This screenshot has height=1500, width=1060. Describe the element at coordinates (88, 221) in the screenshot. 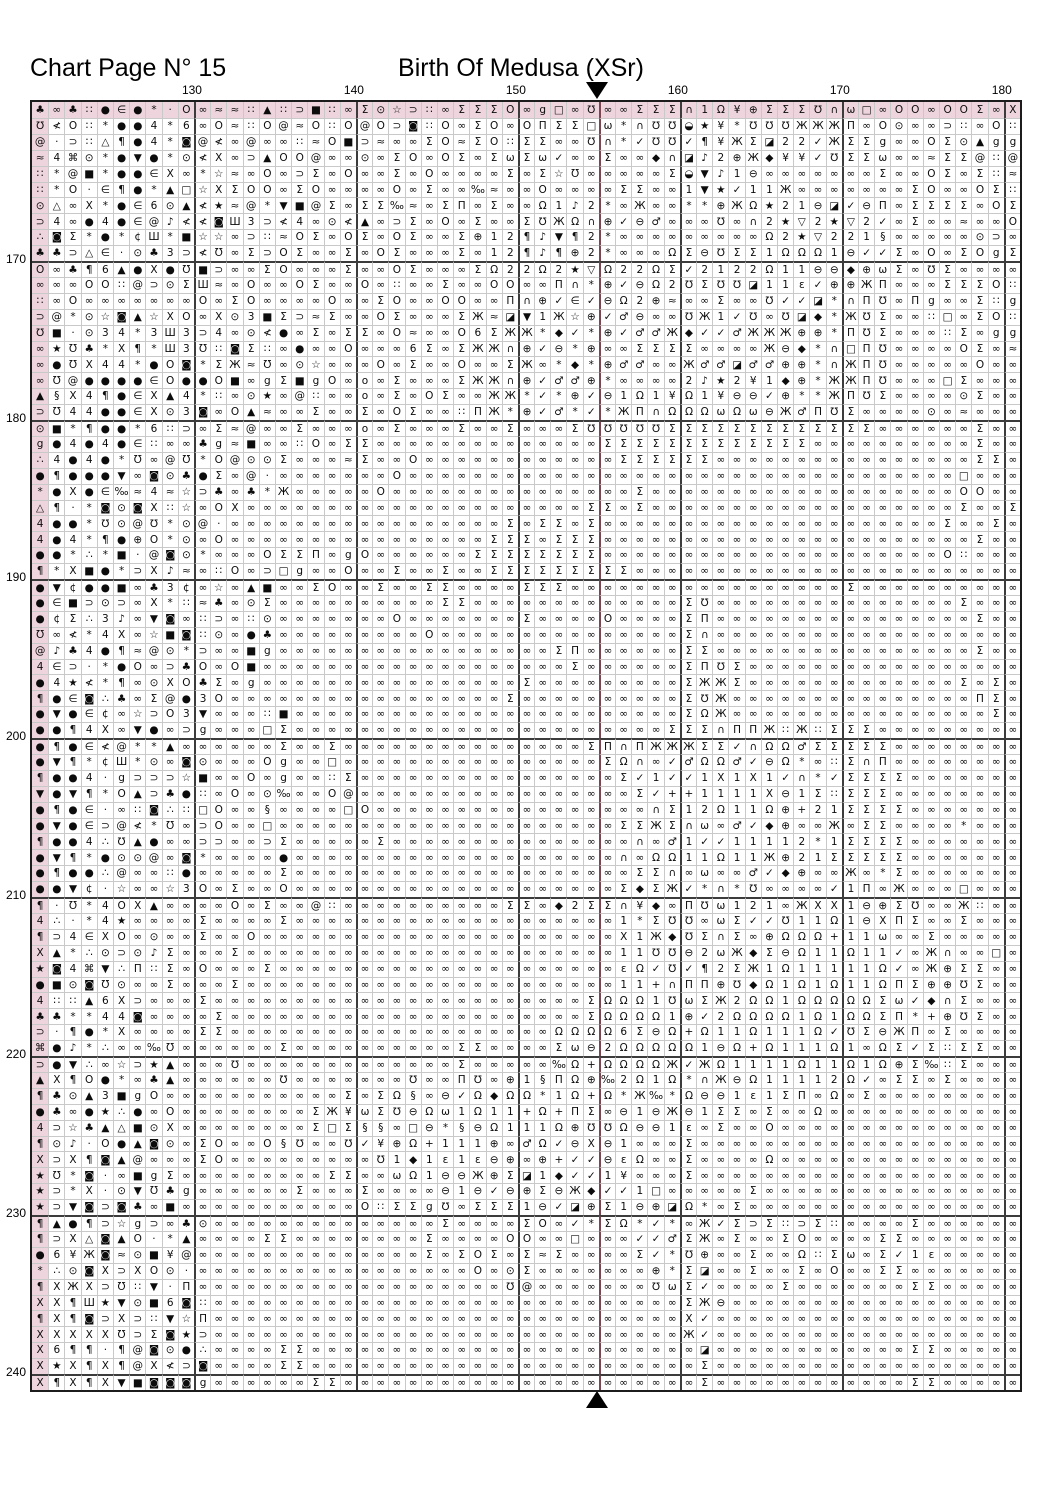

I see `chart-cell: ●` at that location.